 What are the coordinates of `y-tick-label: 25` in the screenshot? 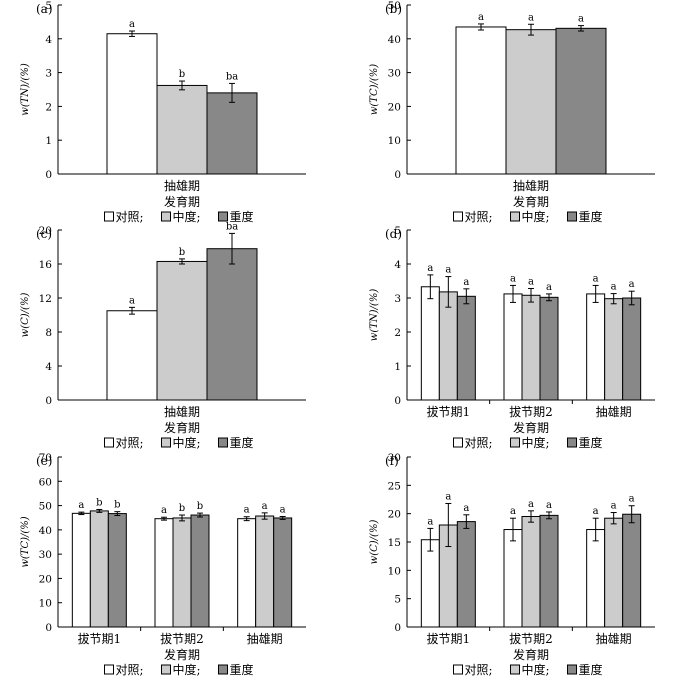 It's located at (394, 486).